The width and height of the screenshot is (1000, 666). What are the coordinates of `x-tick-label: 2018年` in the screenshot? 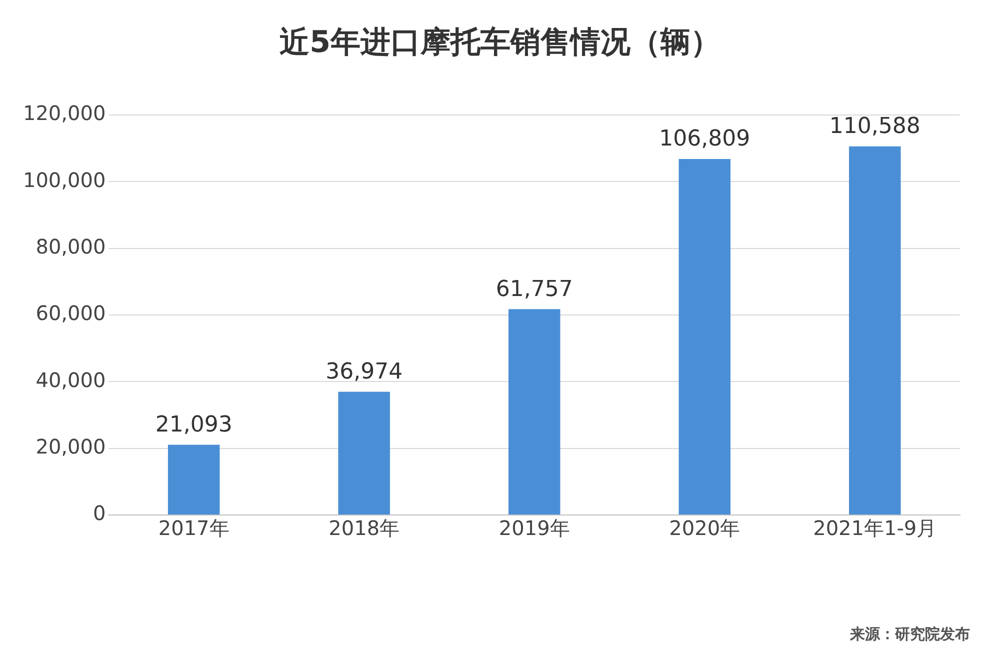 It's located at (364, 528).